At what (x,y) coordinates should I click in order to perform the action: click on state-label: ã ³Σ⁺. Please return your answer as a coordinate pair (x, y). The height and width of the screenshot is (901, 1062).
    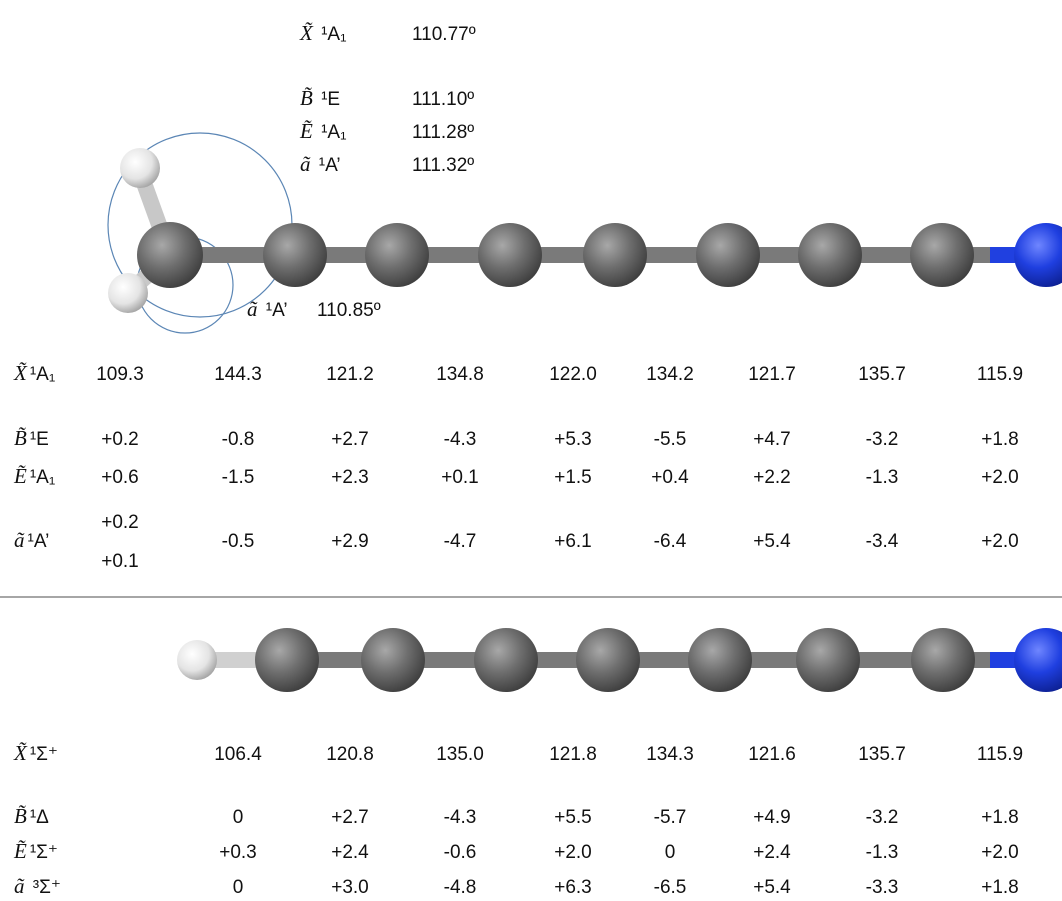
    Looking at the image, I should click on (37, 886).